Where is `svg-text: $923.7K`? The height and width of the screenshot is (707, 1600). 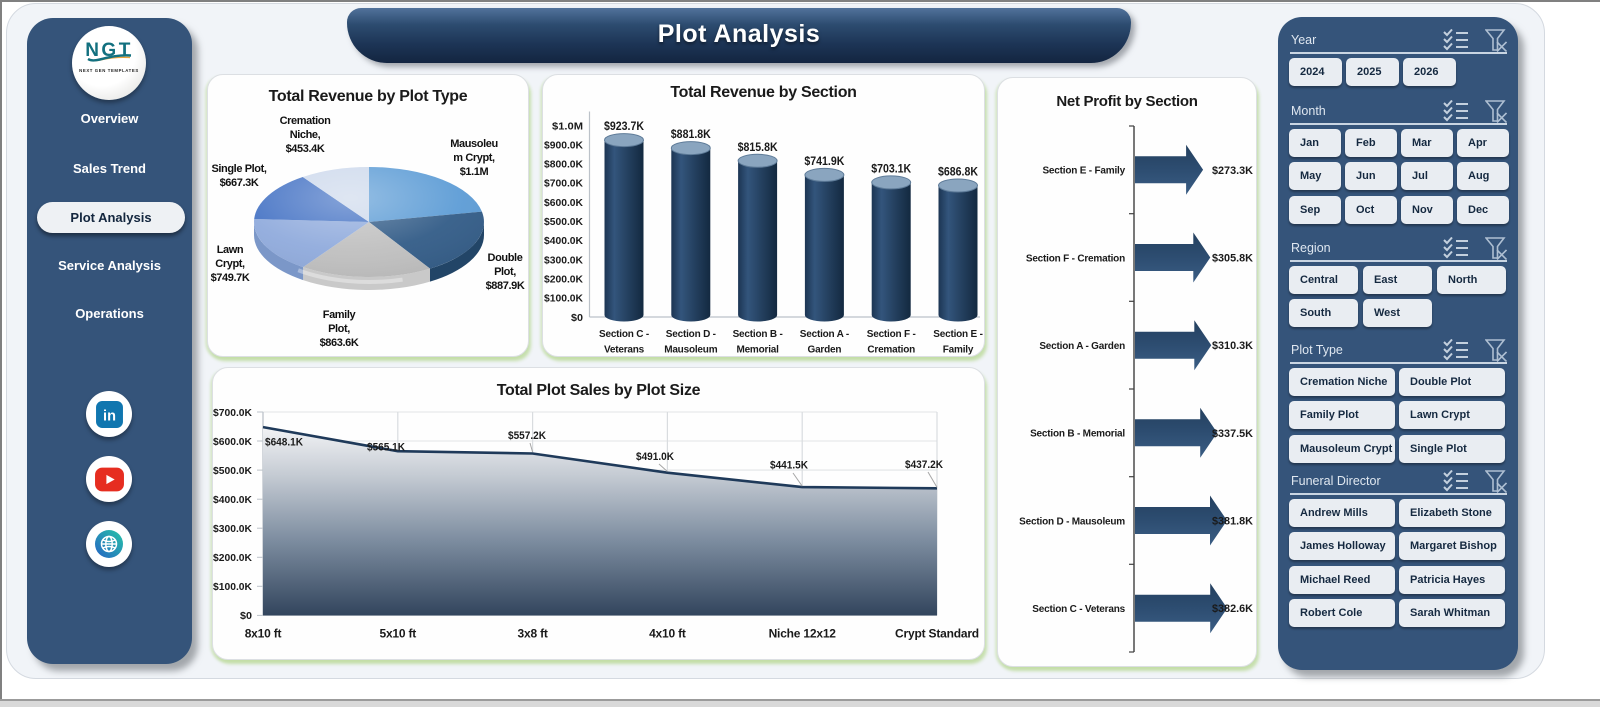
svg-text: $923.7K is located at coordinates (624, 127).